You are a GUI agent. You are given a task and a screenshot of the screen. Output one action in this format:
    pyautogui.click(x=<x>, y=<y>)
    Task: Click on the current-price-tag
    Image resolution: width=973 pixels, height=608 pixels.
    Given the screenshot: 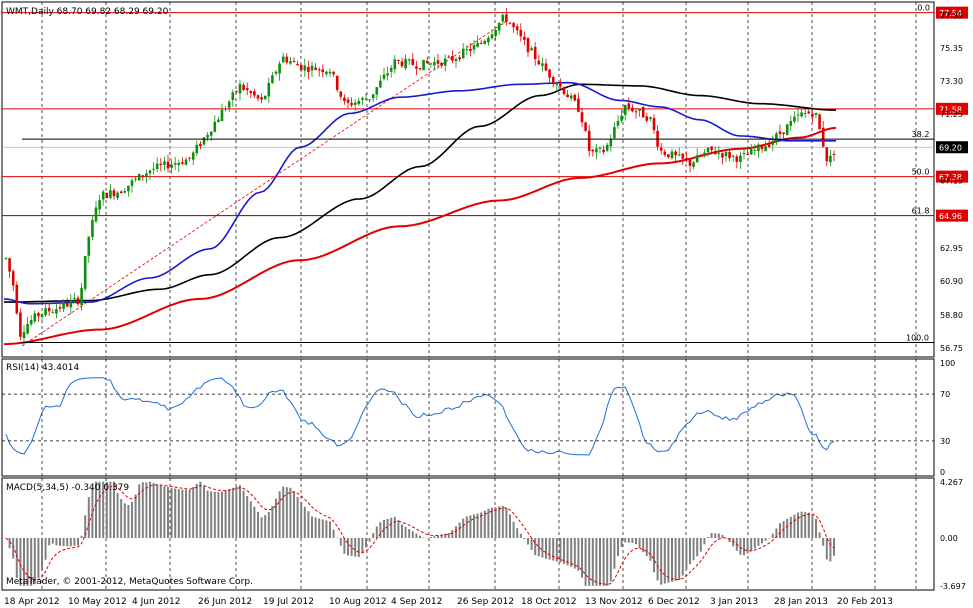 What is the action you would take?
    pyautogui.click(x=952, y=147)
    